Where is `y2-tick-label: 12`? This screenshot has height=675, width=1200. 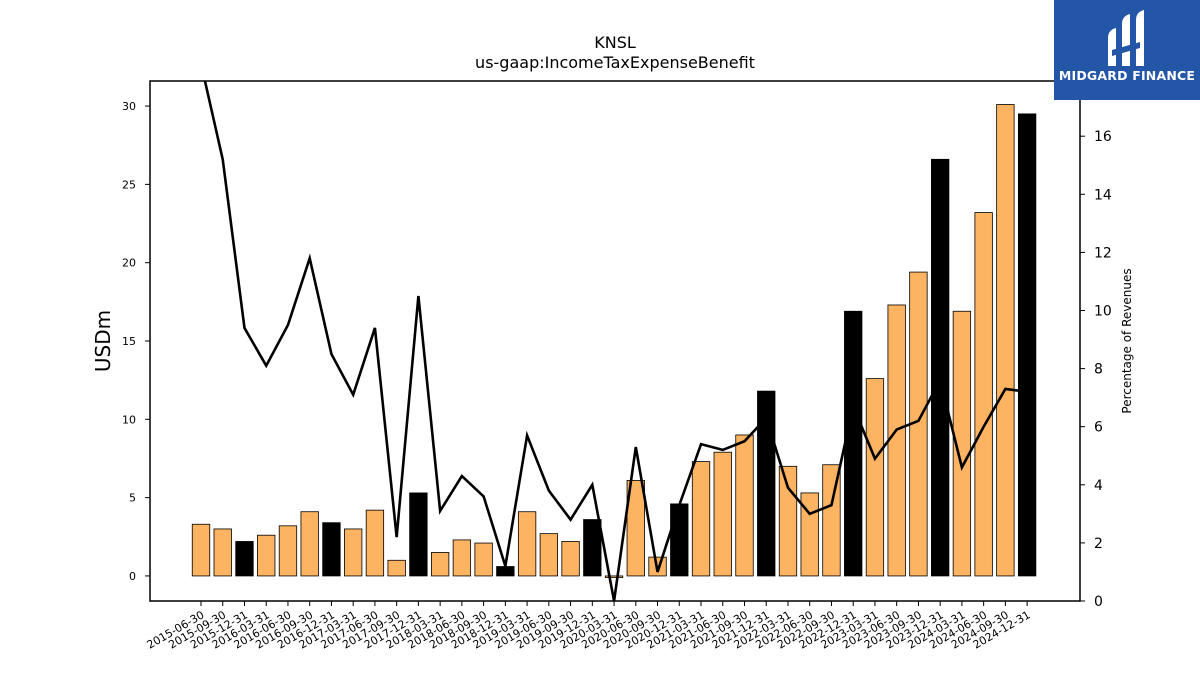 y2-tick-label: 12 is located at coordinates (1103, 253).